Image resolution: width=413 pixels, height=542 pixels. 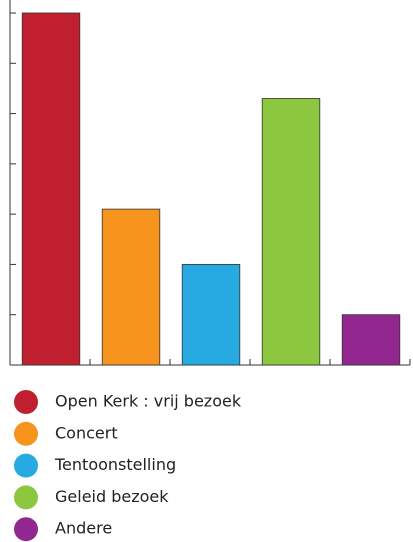 What do you see at coordinates (86, 432) in the screenshot?
I see `legend-label: Concert` at bounding box center [86, 432].